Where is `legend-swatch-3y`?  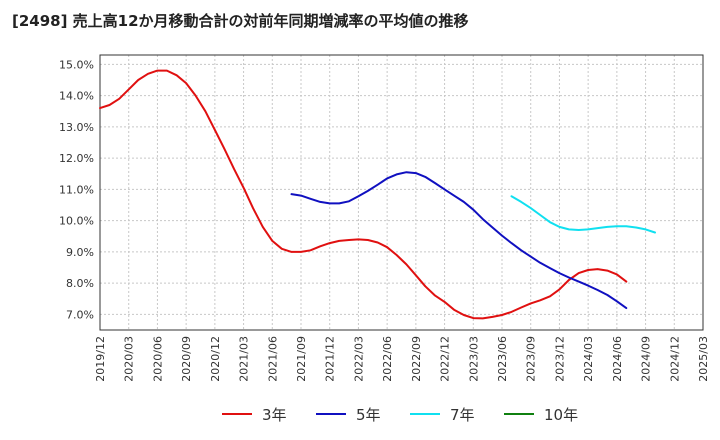
legend-swatch-3y is located at coordinates (237, 414).